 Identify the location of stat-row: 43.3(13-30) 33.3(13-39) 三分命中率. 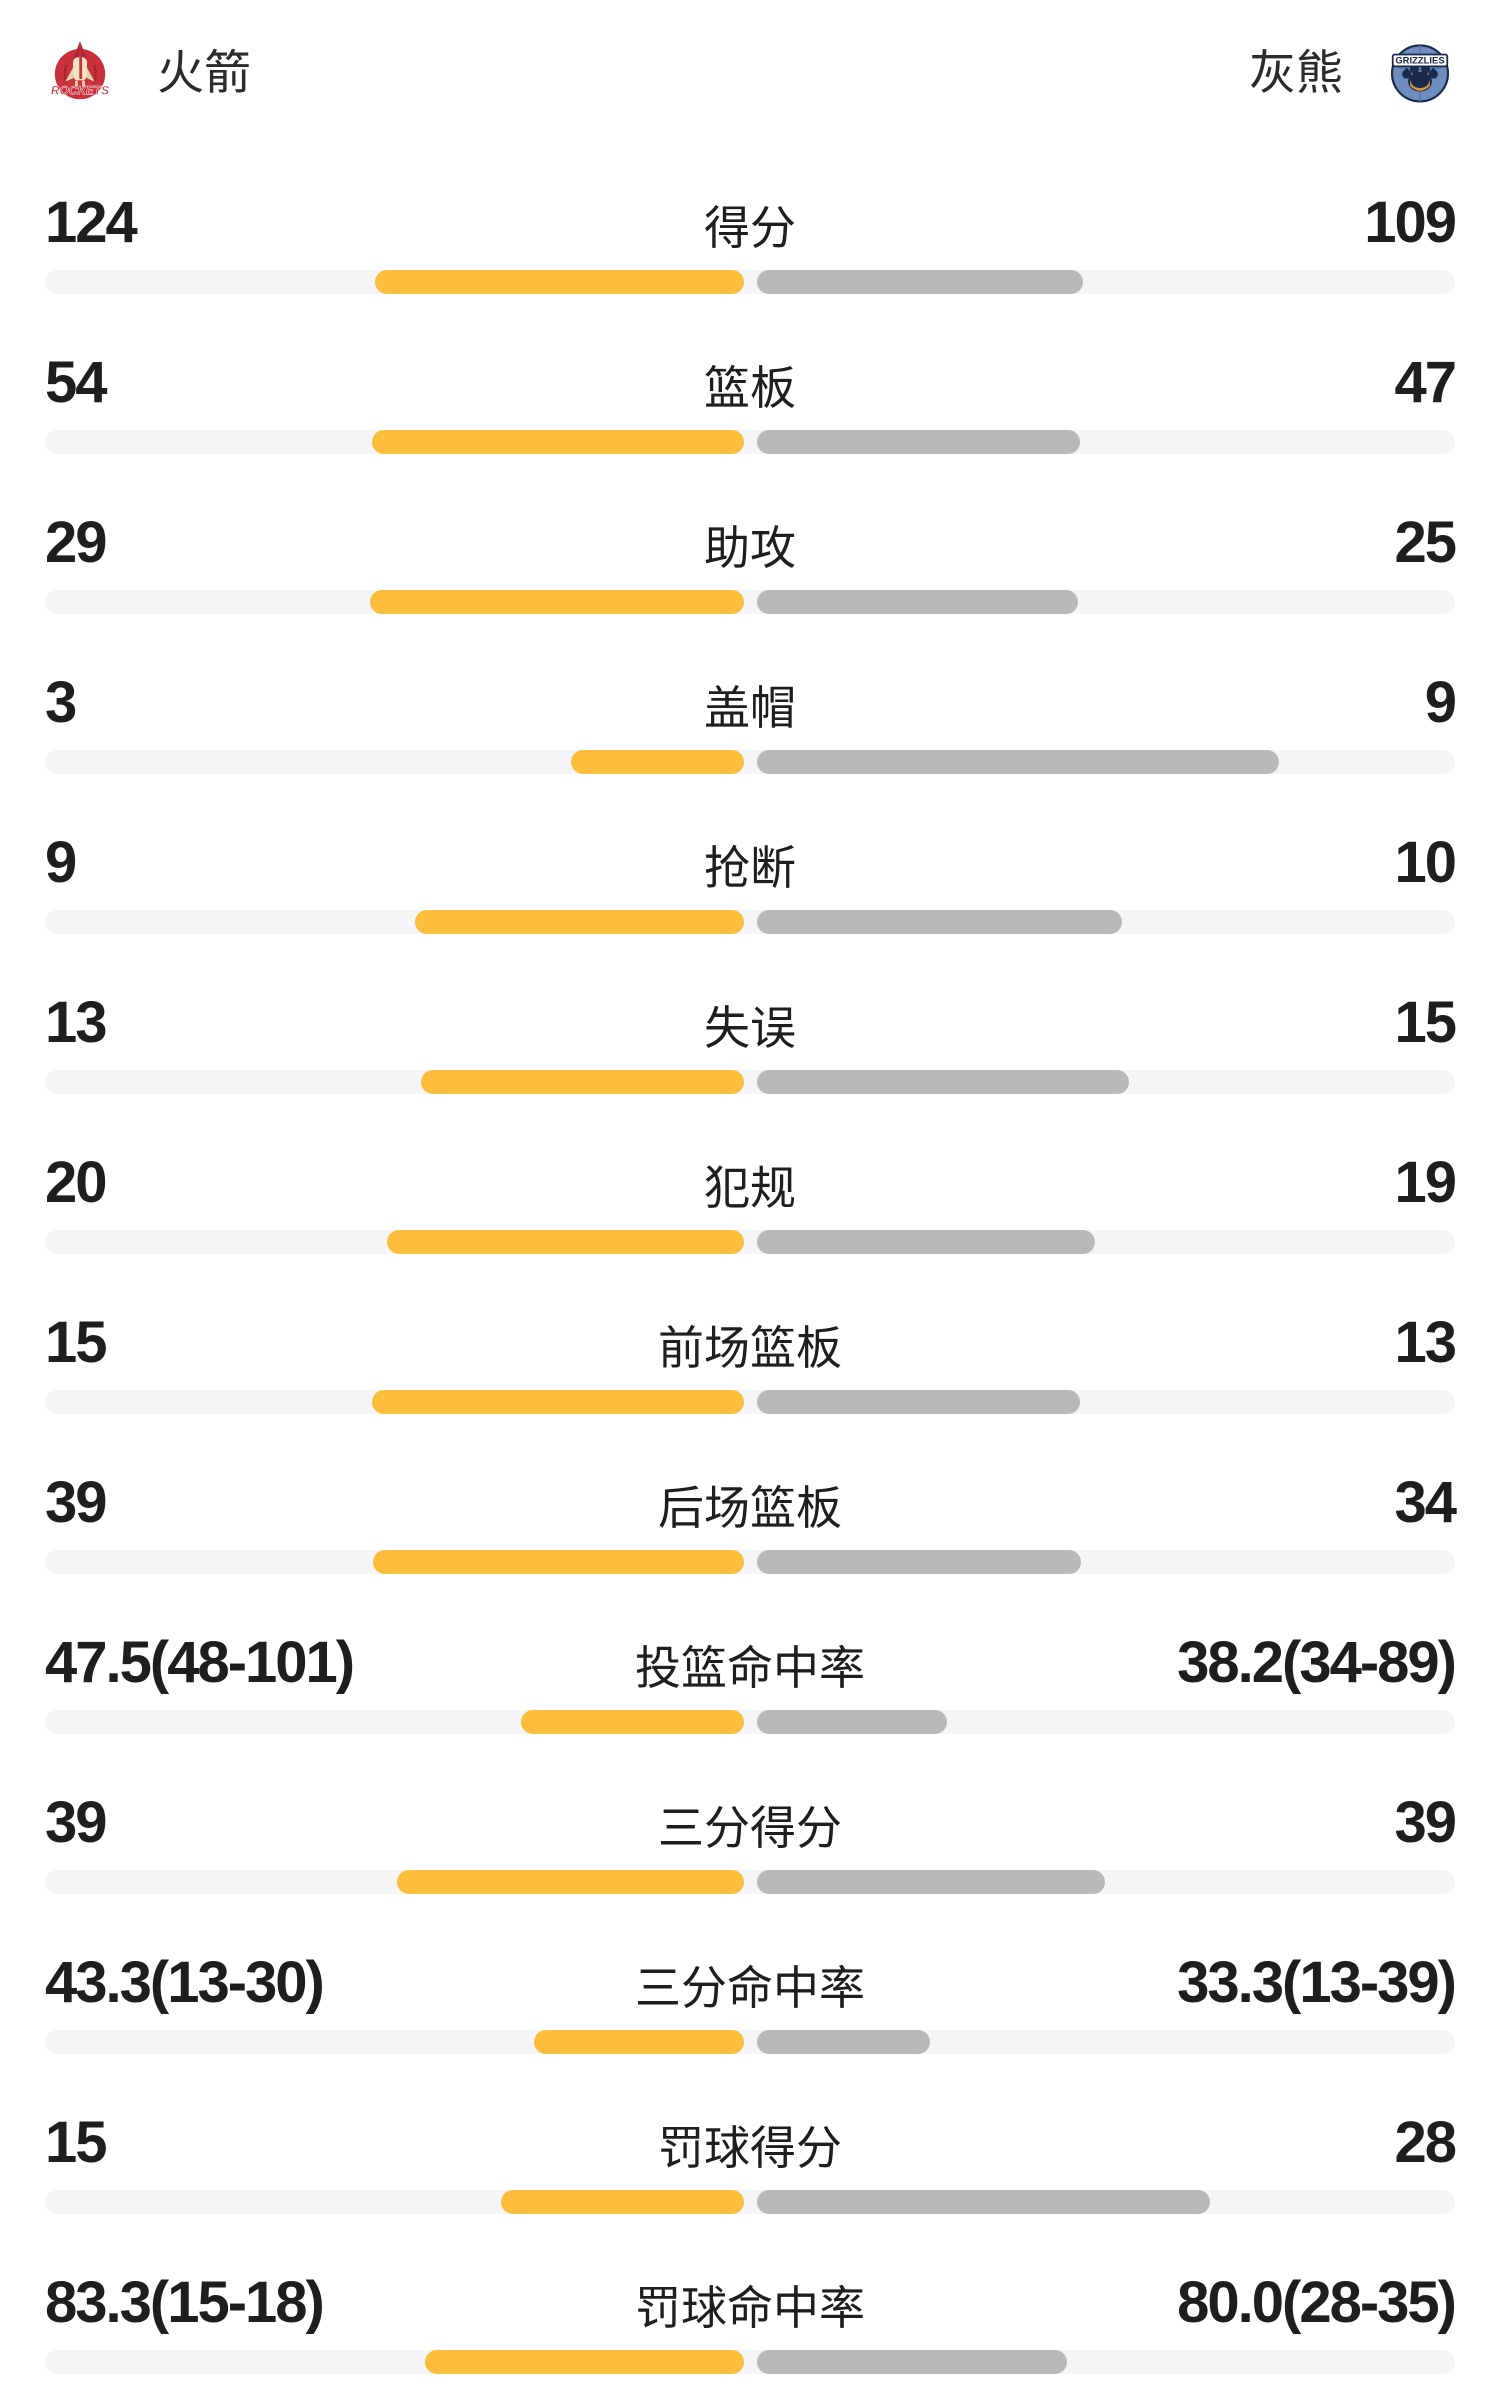
(751, 1985).